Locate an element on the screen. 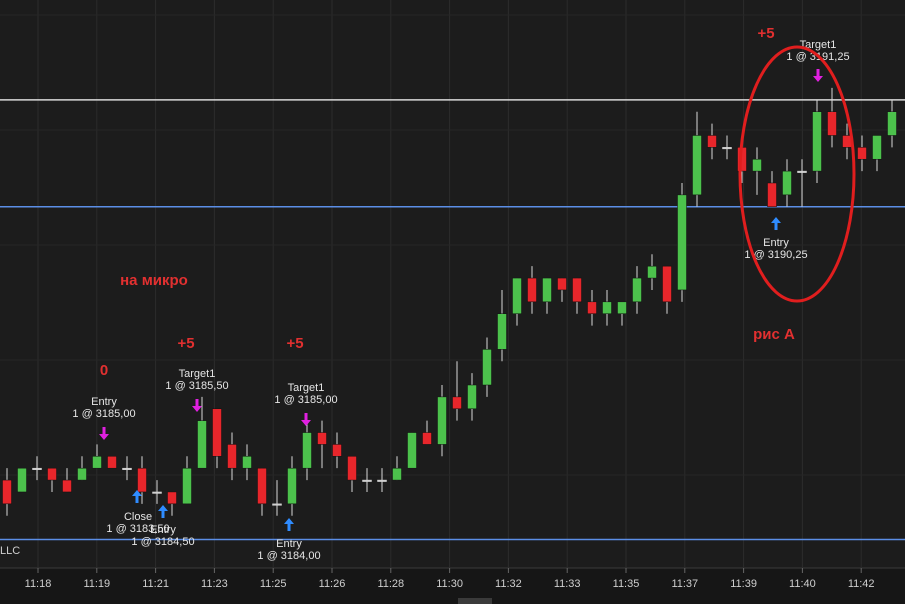  annotation: 0 is located at coordinates (104, 370).